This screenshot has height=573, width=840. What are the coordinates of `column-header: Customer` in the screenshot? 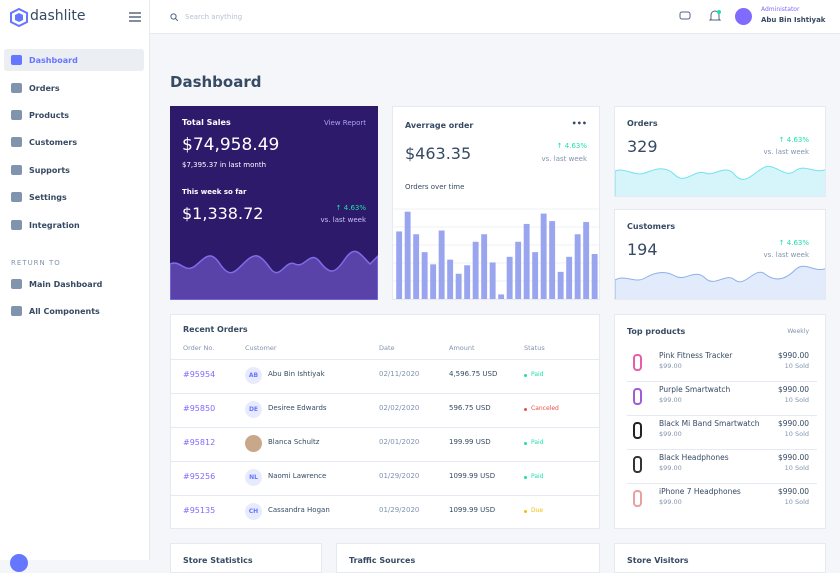 It's located at (261, 348).